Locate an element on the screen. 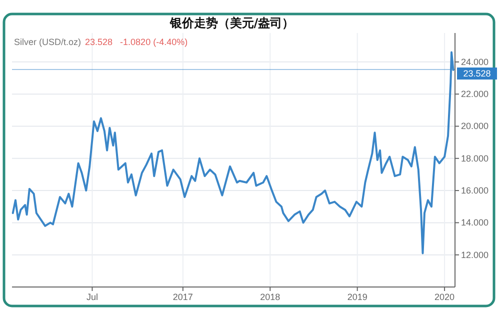  x-tick-label: 2017 is located at coordinates (182, 297).